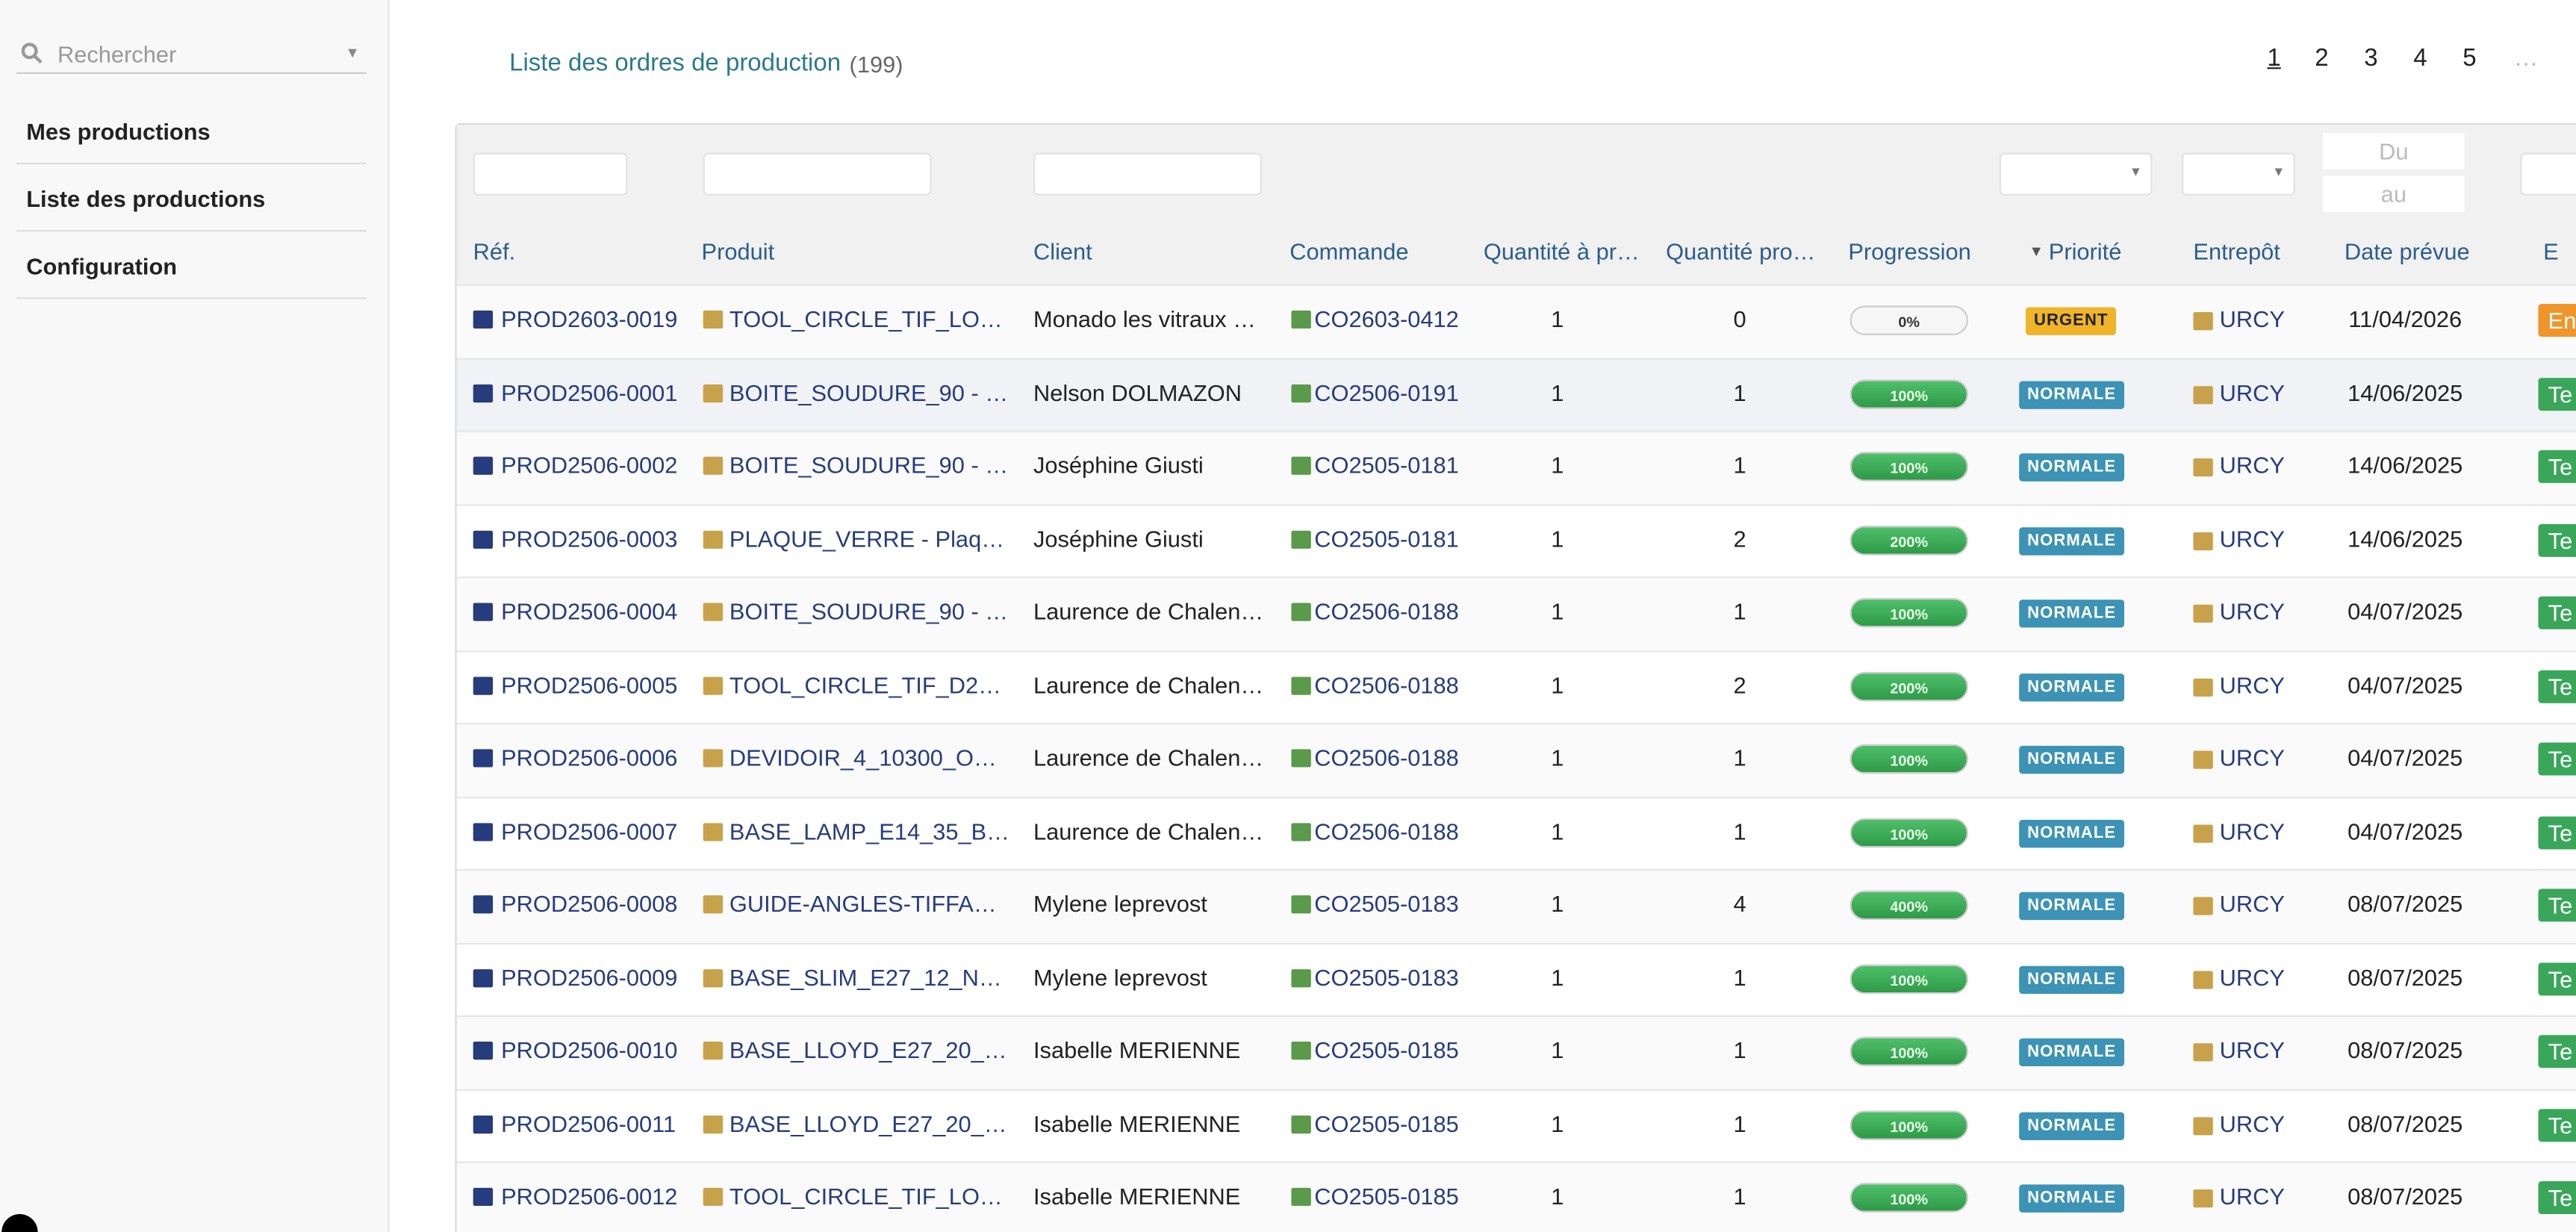 This screenshot has width=2576, height=1232. I want to click on ref: PROD2506-0004, so click(589, 611).